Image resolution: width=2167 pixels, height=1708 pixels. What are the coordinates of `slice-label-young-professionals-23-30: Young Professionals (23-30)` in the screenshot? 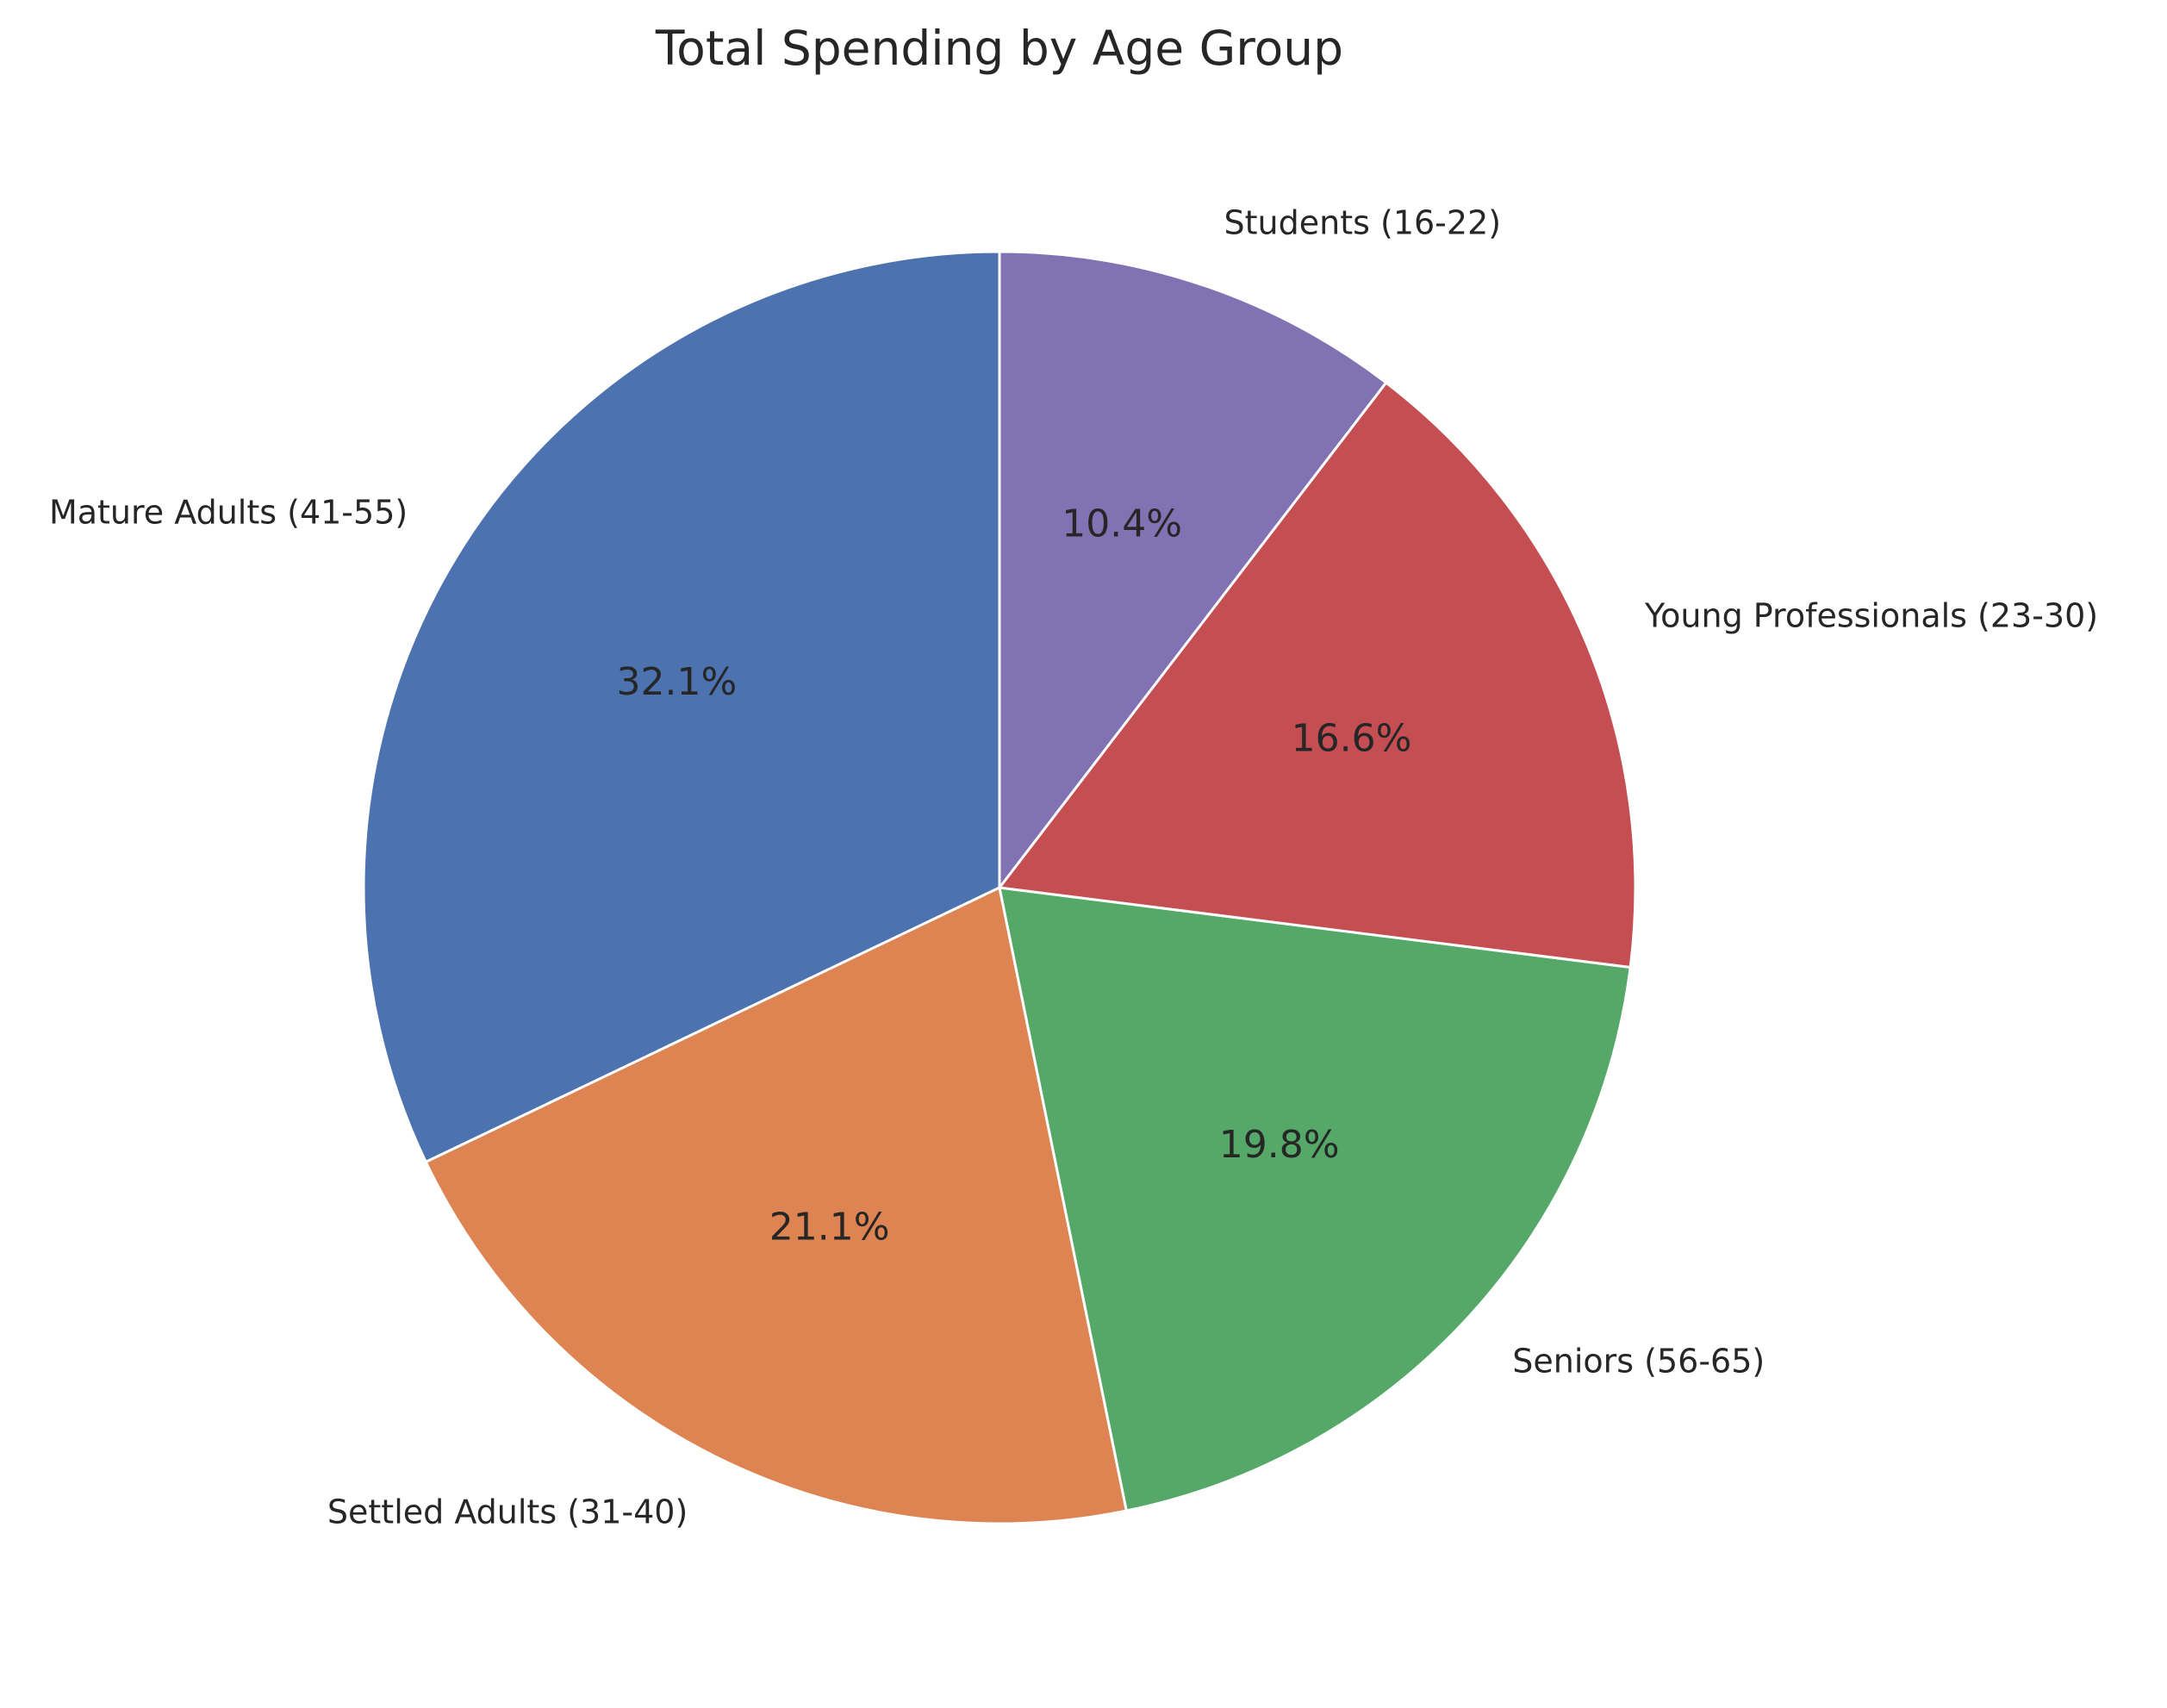 It's located at (1871, 615).